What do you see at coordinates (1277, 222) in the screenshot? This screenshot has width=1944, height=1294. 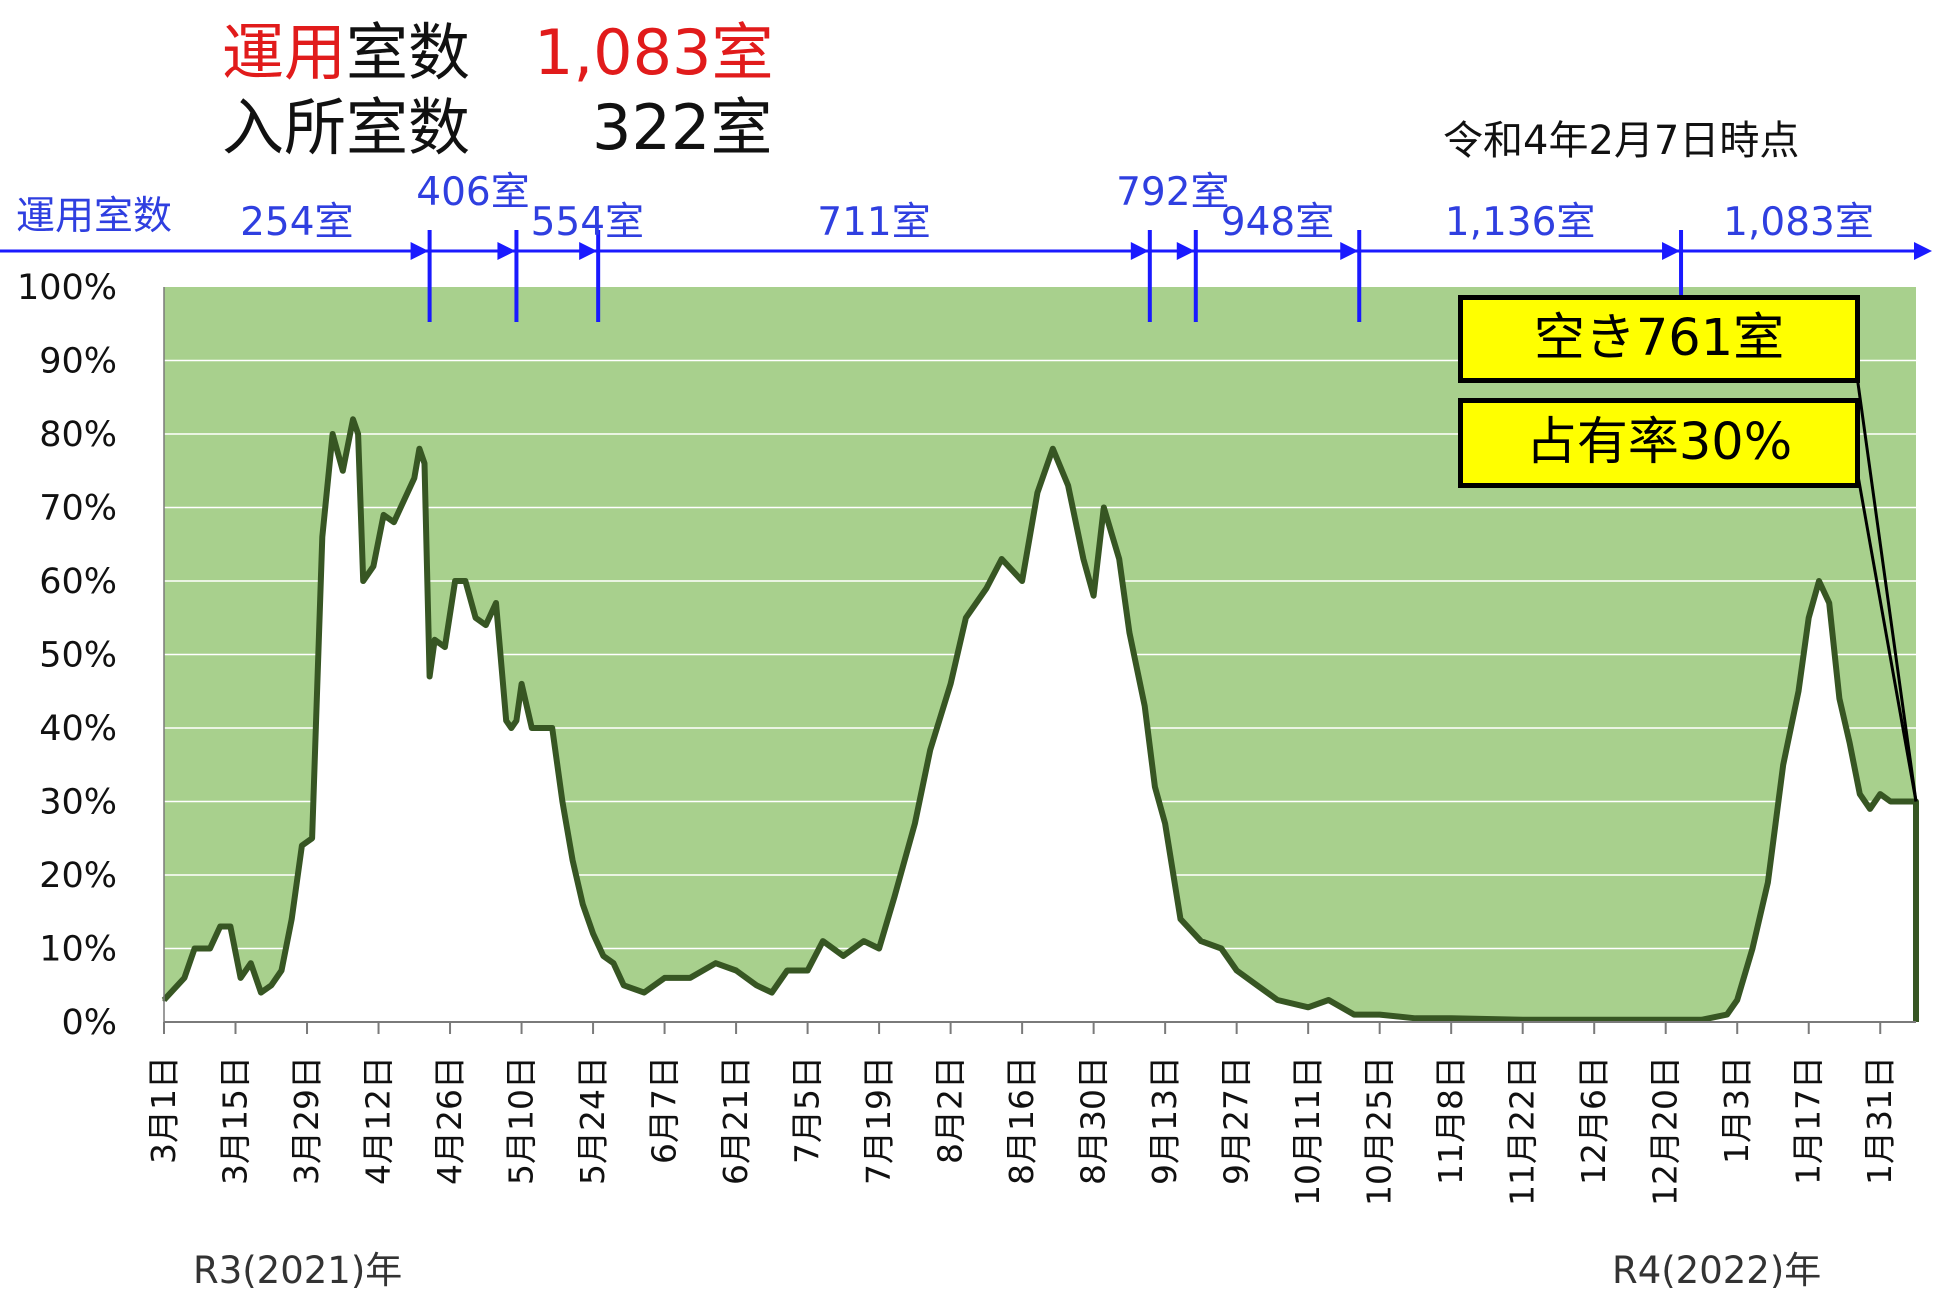 I see `capacity-segment-label: 948室` at bounding box center [1277, 222].